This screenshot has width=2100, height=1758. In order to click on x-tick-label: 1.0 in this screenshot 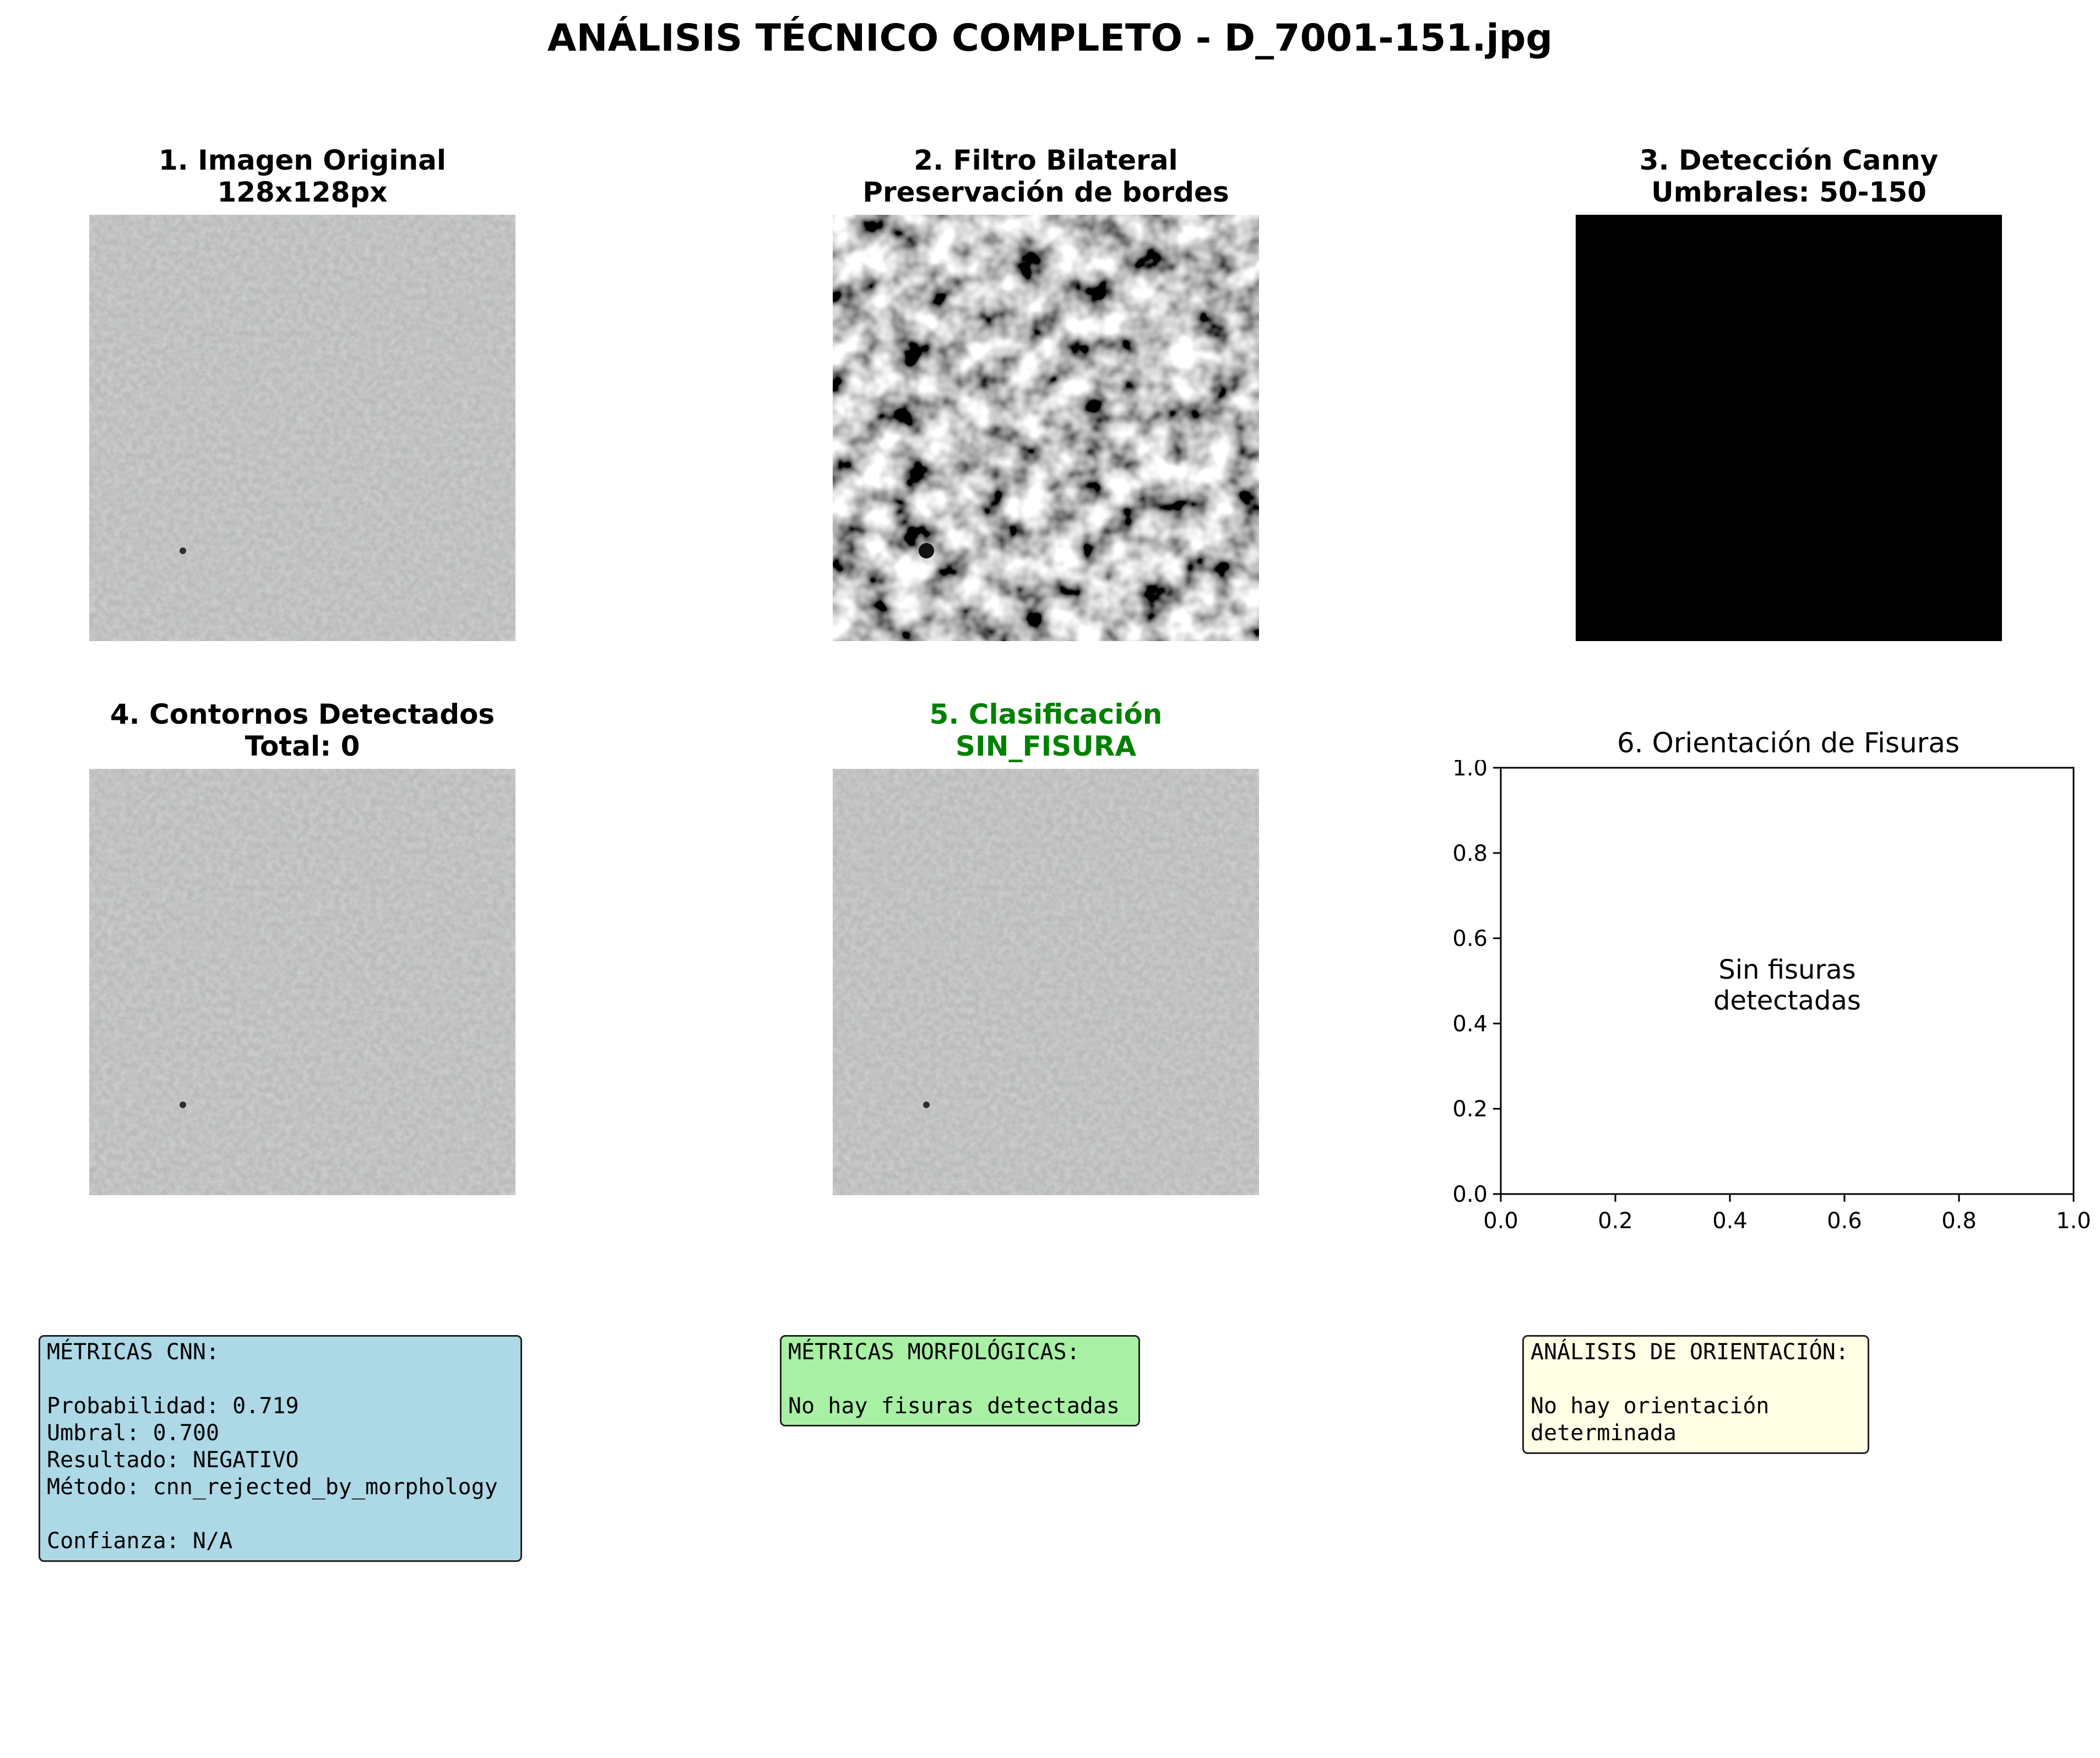, I will do `click(2073, 1221)`.